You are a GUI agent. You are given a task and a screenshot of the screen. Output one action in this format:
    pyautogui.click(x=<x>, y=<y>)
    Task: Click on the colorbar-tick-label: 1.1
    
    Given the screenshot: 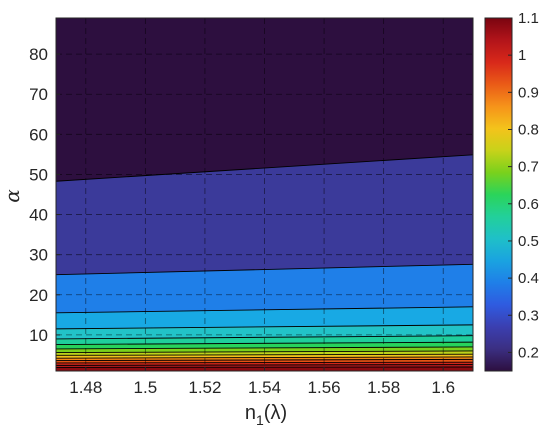 What is the action you would take?
    pyautogui.click(x=528, y=18)
    